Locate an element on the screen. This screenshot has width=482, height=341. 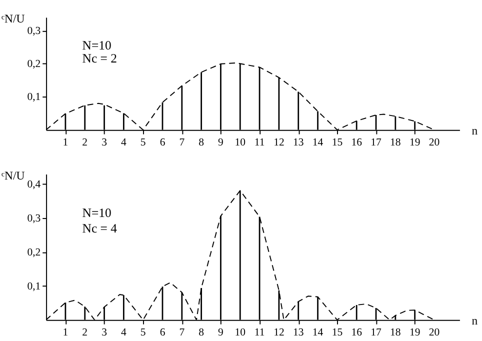
annotation: Nc = 4 is located at coordinates (100, 229).